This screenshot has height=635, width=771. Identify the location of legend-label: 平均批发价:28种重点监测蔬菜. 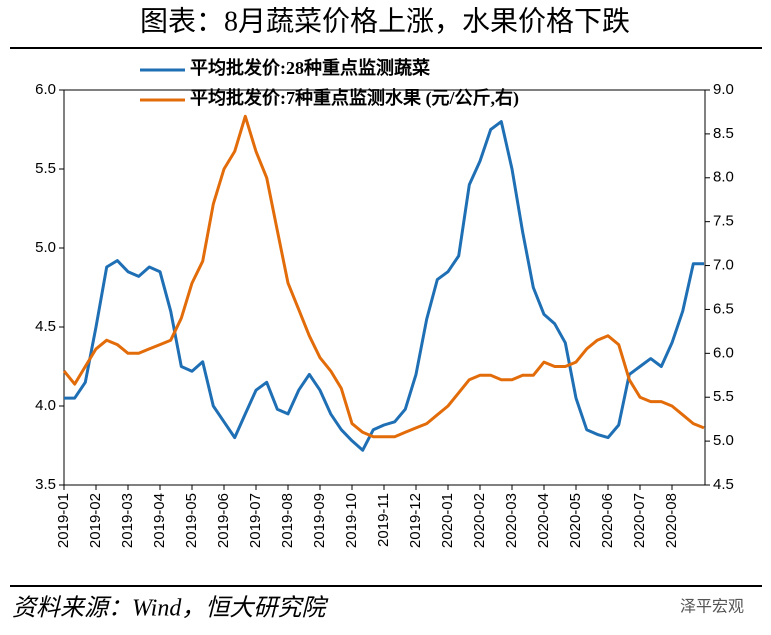
(310, 67).